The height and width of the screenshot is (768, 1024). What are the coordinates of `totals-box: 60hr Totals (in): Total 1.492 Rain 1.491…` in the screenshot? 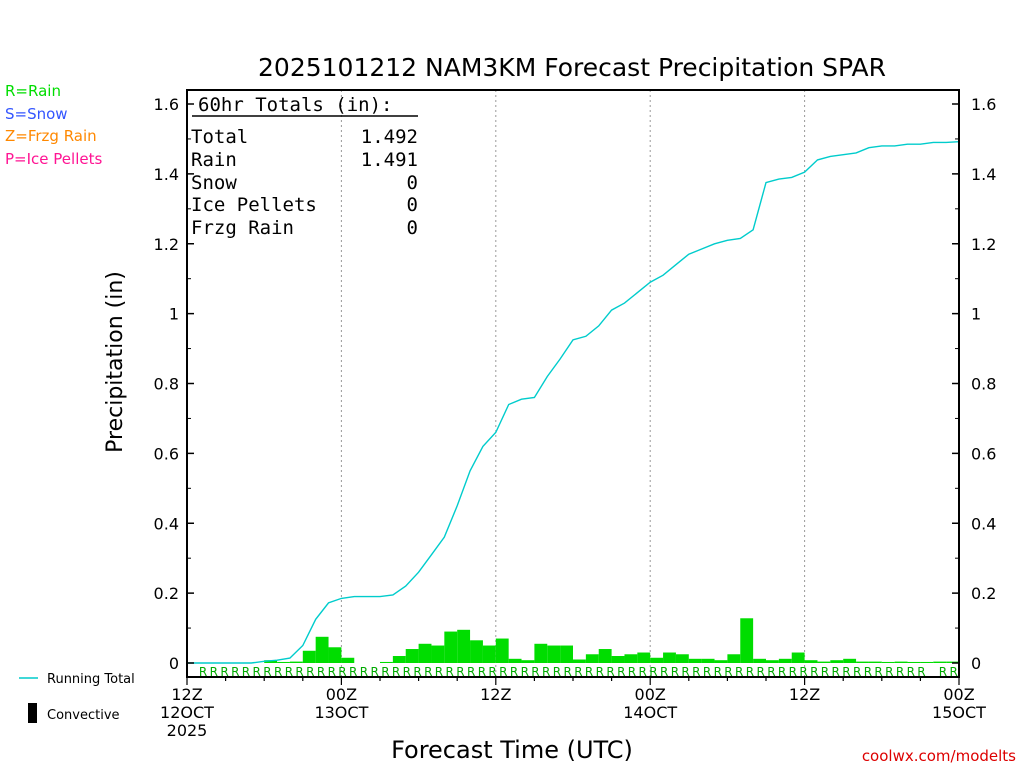 It's located at (304, 166).